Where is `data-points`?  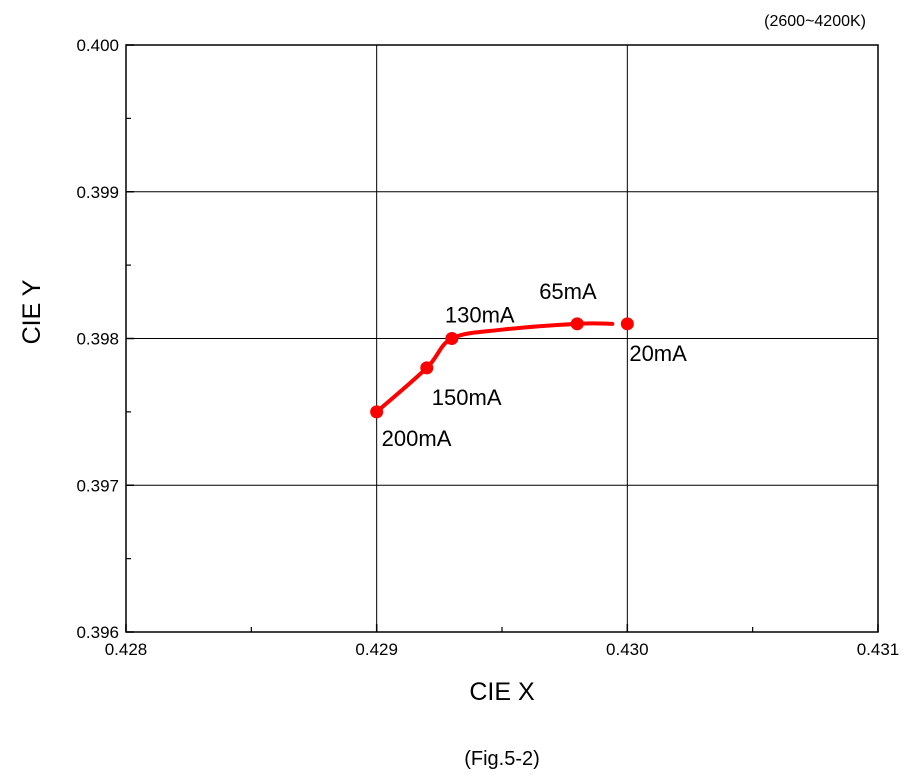
data-points is located at coordinates (502, 368).